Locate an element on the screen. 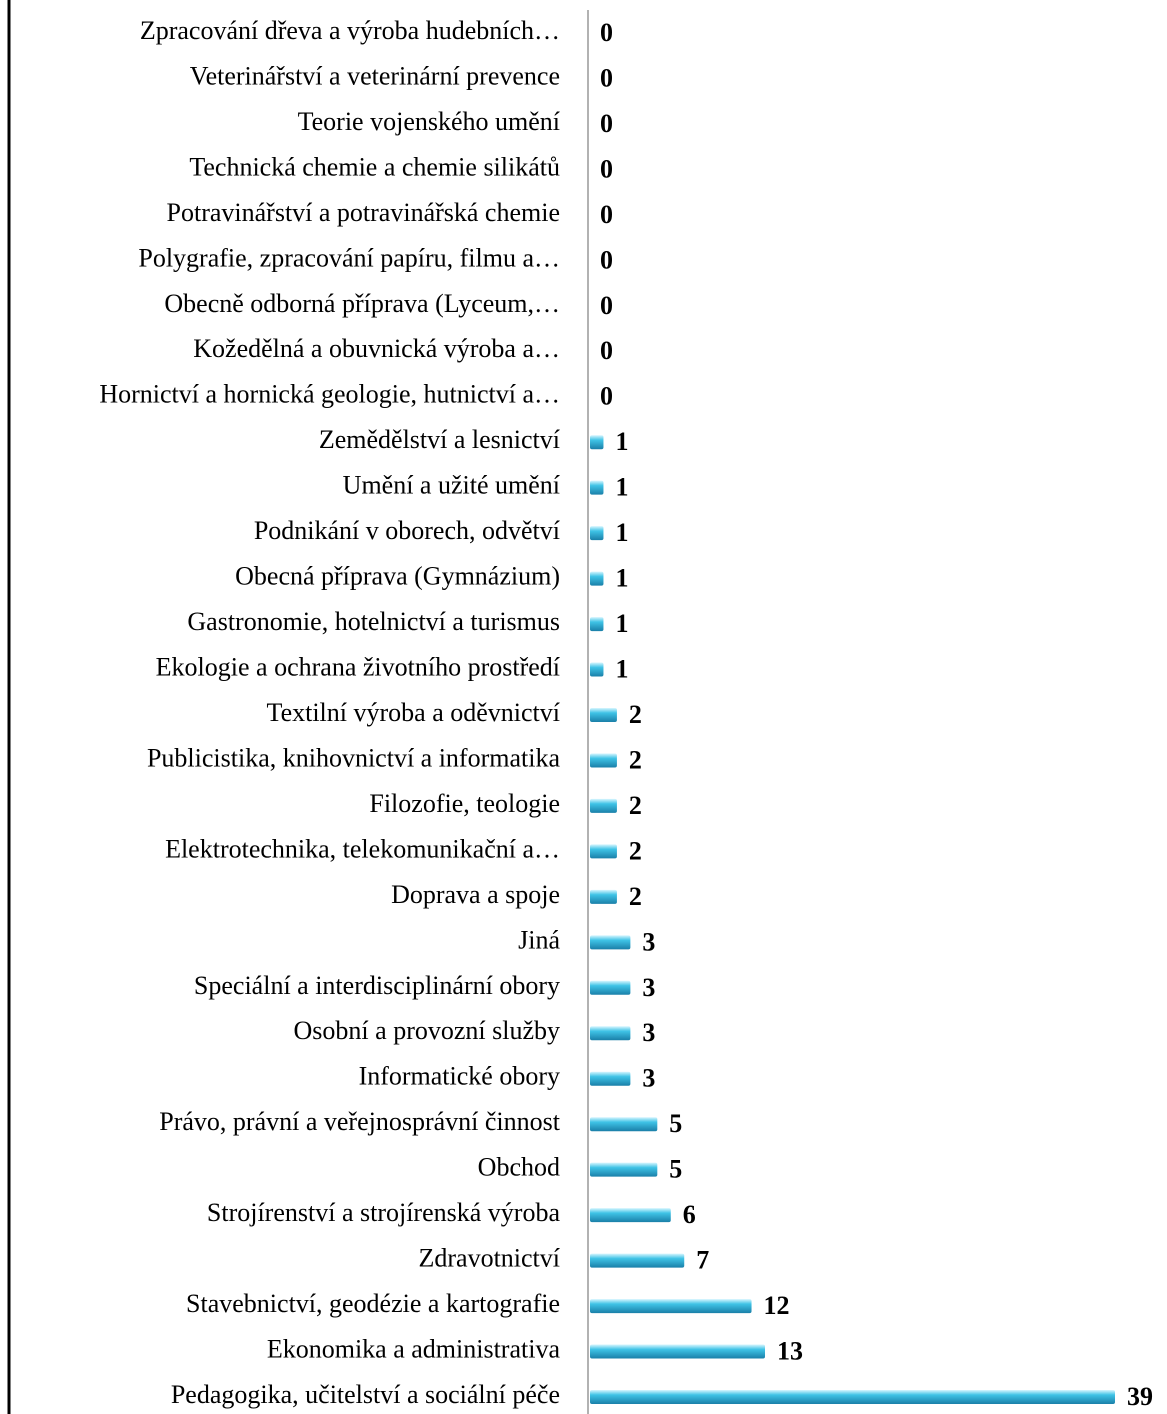 This screenshot has height=1414, width=1167. category-label: Textilní výroba a oděvnictví is located at coordinates (414, 712).